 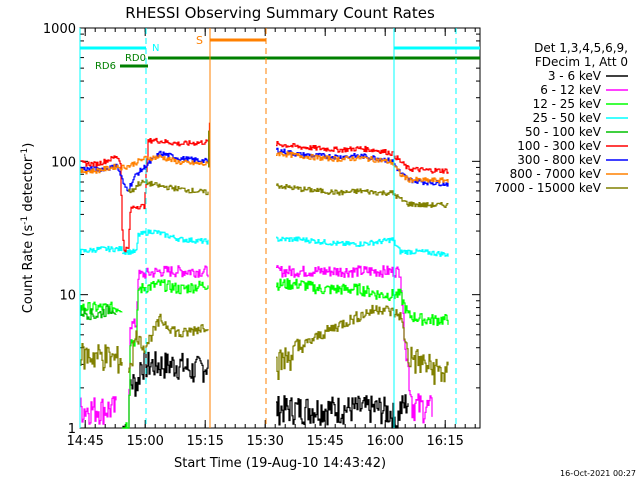 I want to click on series-25_50keV-group, so click(x=264, y=243).